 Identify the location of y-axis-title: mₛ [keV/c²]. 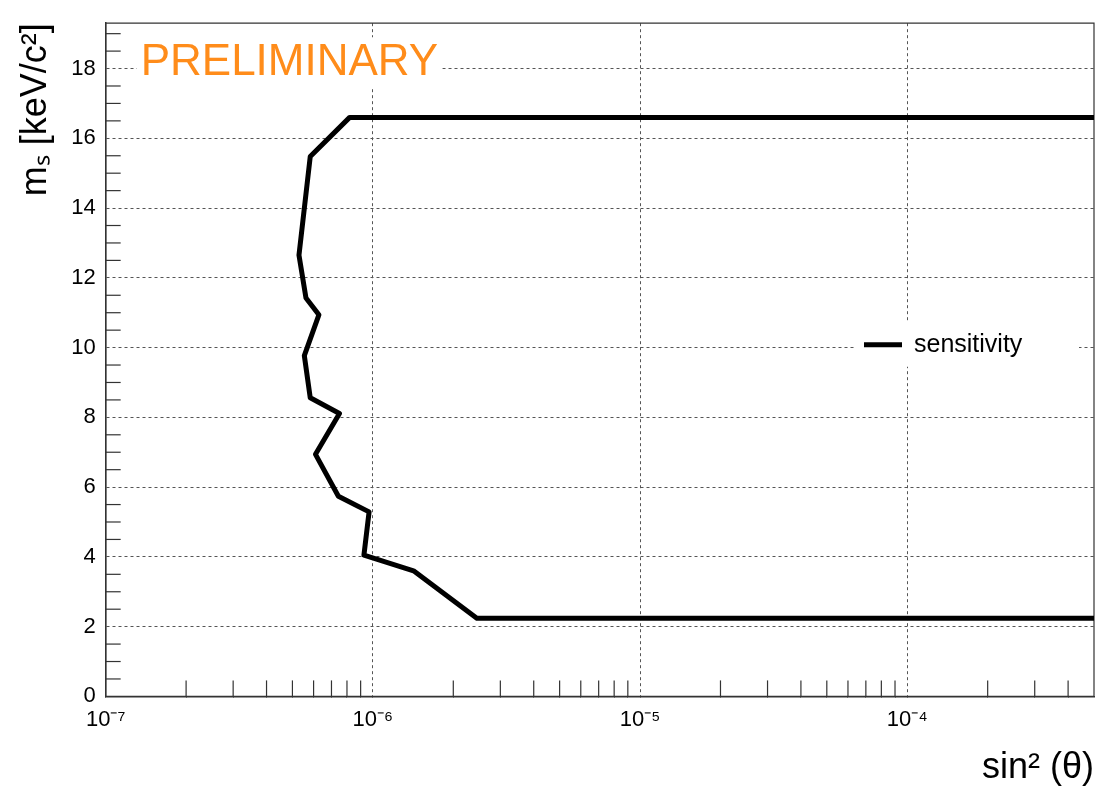
(33, 110).